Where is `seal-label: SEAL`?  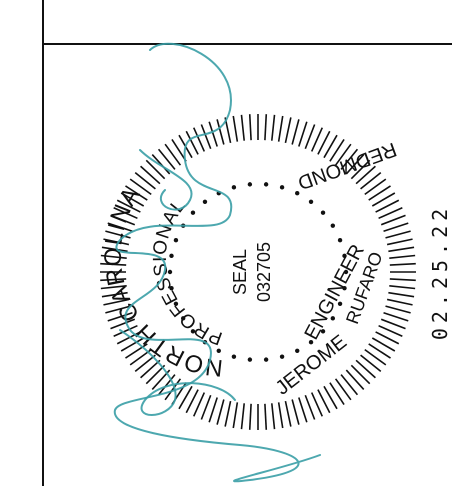
seal-label: SEAL is located at coordinates (240, 272).